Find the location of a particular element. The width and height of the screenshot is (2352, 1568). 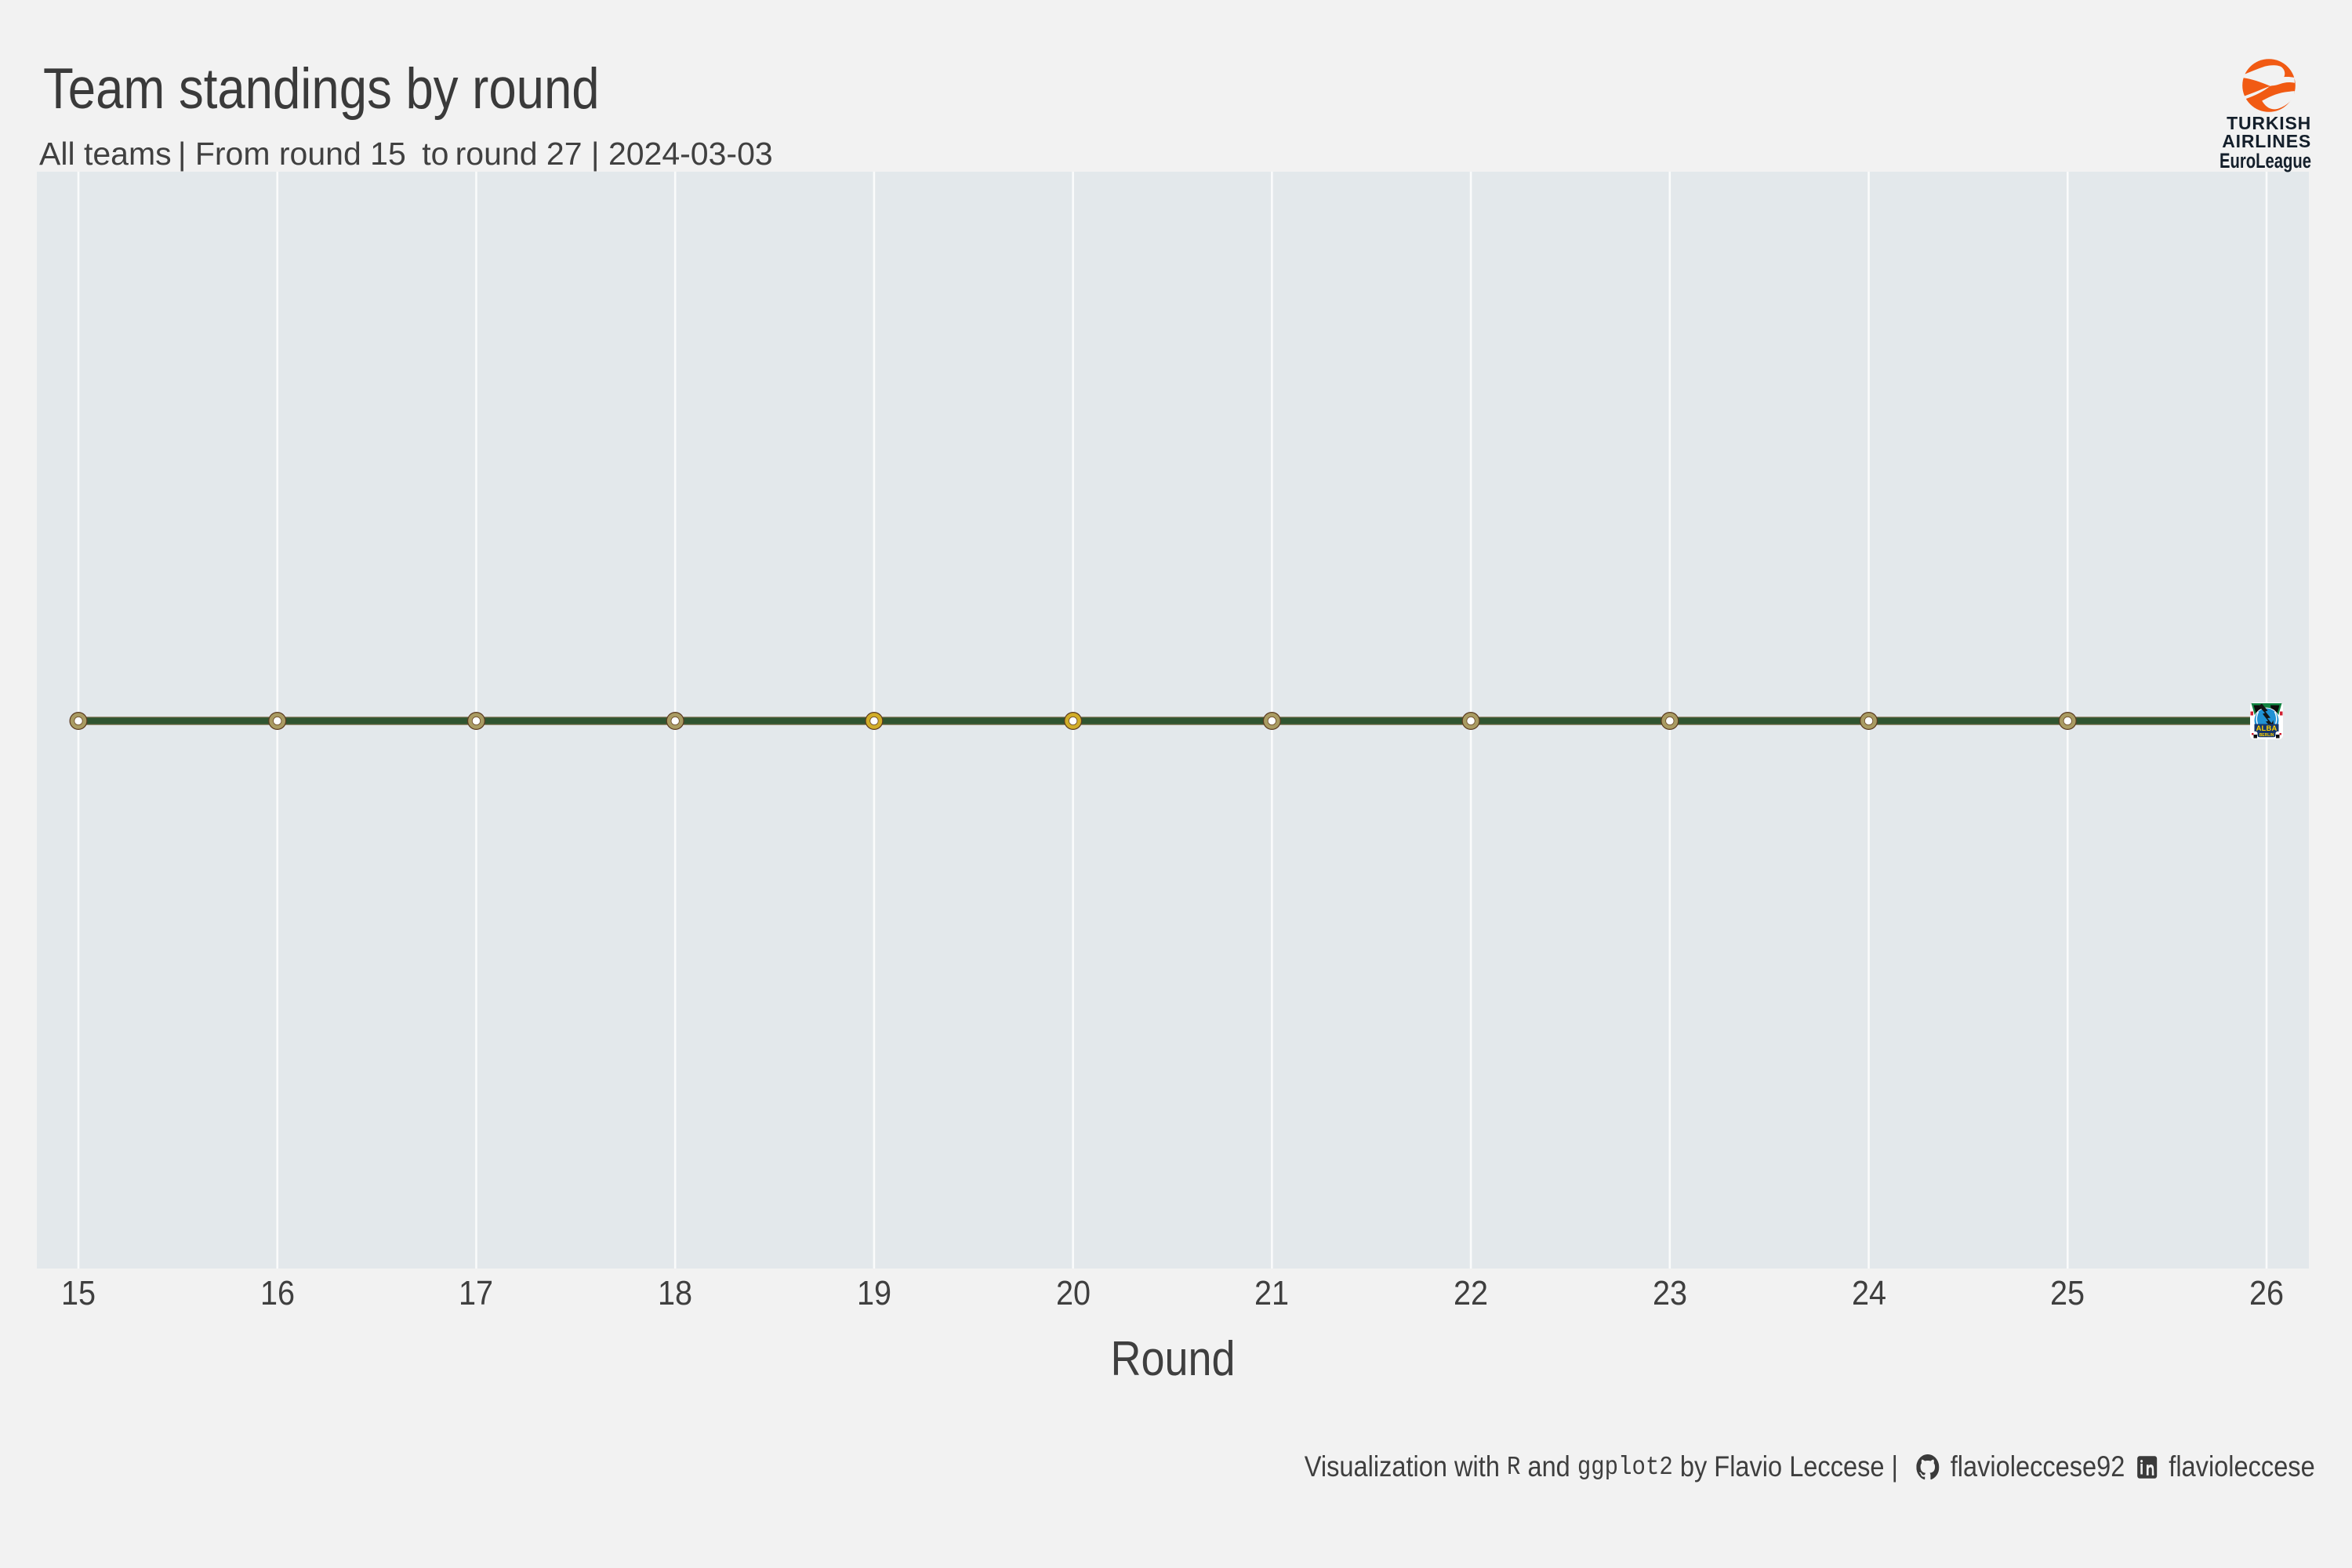

svg-text: ALBA is located at coordinates (2267, 728).